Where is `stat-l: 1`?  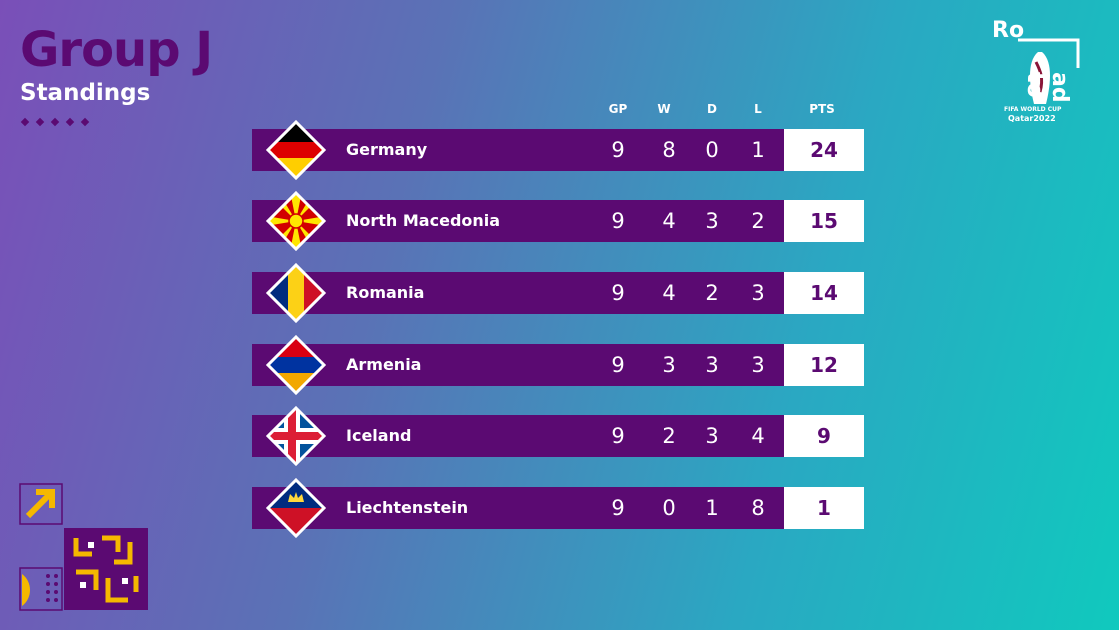 stat-l: 1 is located at coordinates (758, 150).